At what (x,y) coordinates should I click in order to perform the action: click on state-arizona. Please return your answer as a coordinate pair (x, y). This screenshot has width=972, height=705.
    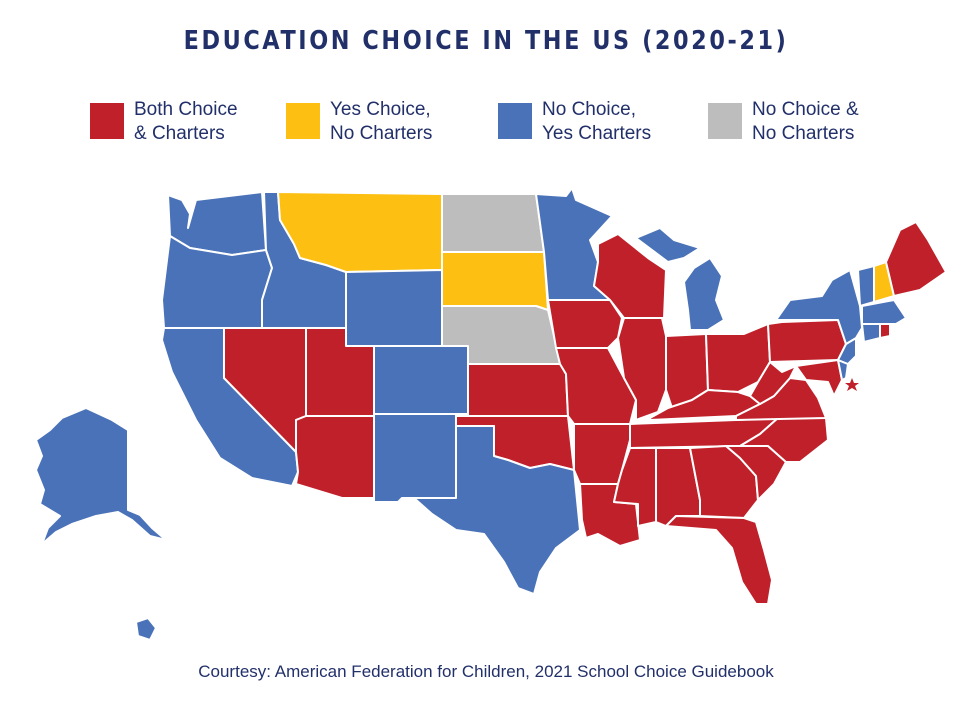
    Looking at the image, I should click on (335, 457).